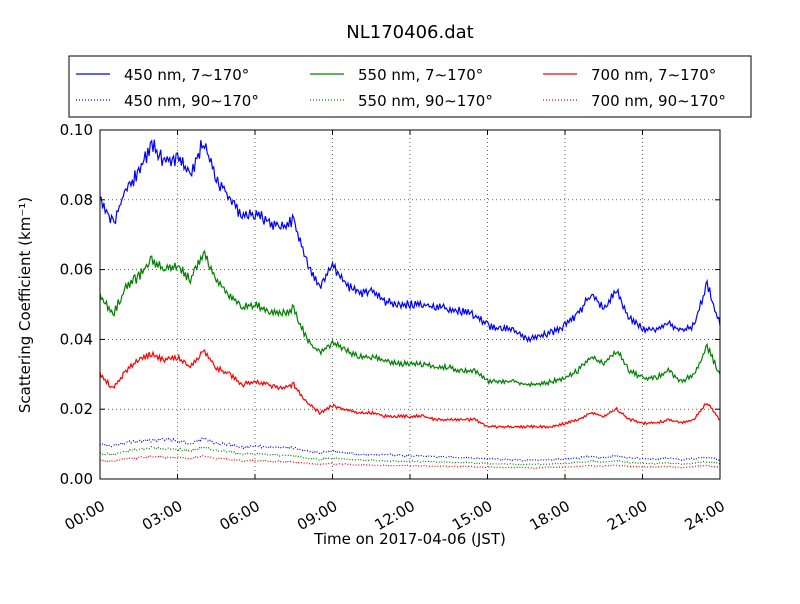  Describe the element at coordinates (240, 515) in the screenshot. I see `x-tick-label: 06:00` at that location.